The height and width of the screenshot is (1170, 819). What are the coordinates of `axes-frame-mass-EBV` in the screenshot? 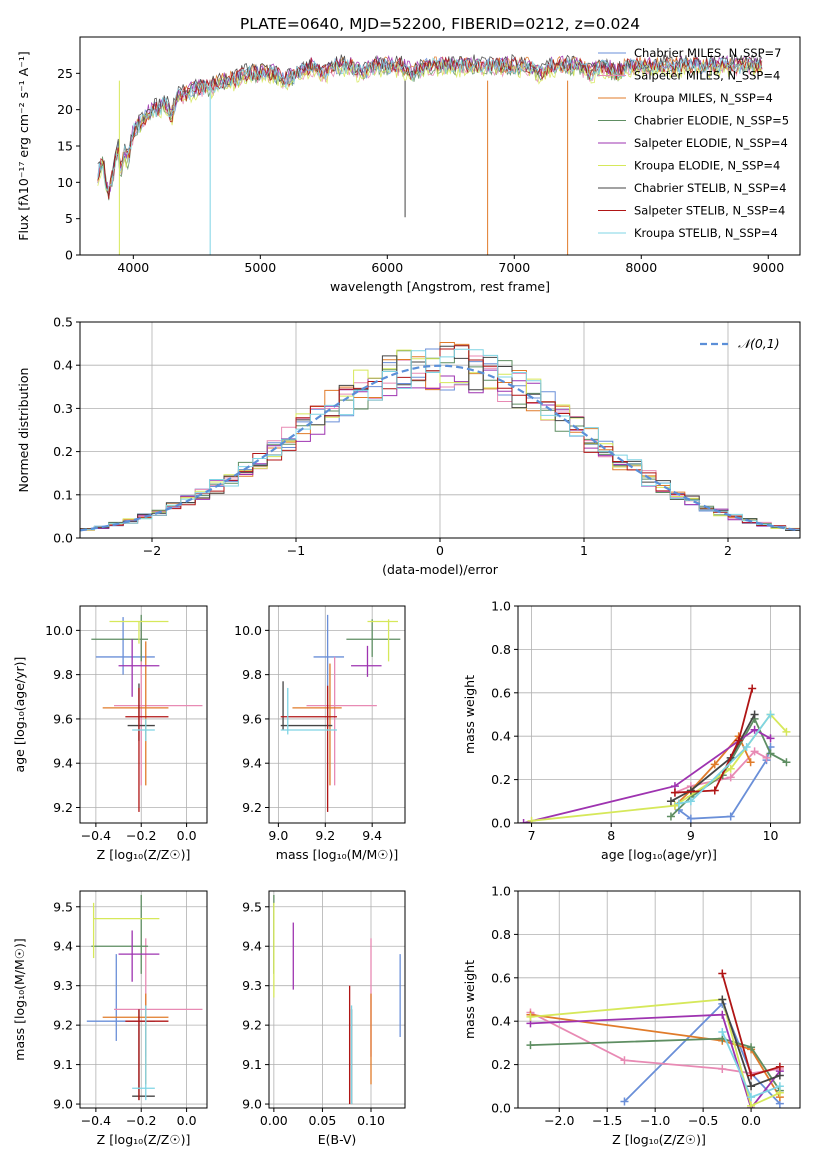 It's located at (337, 999).